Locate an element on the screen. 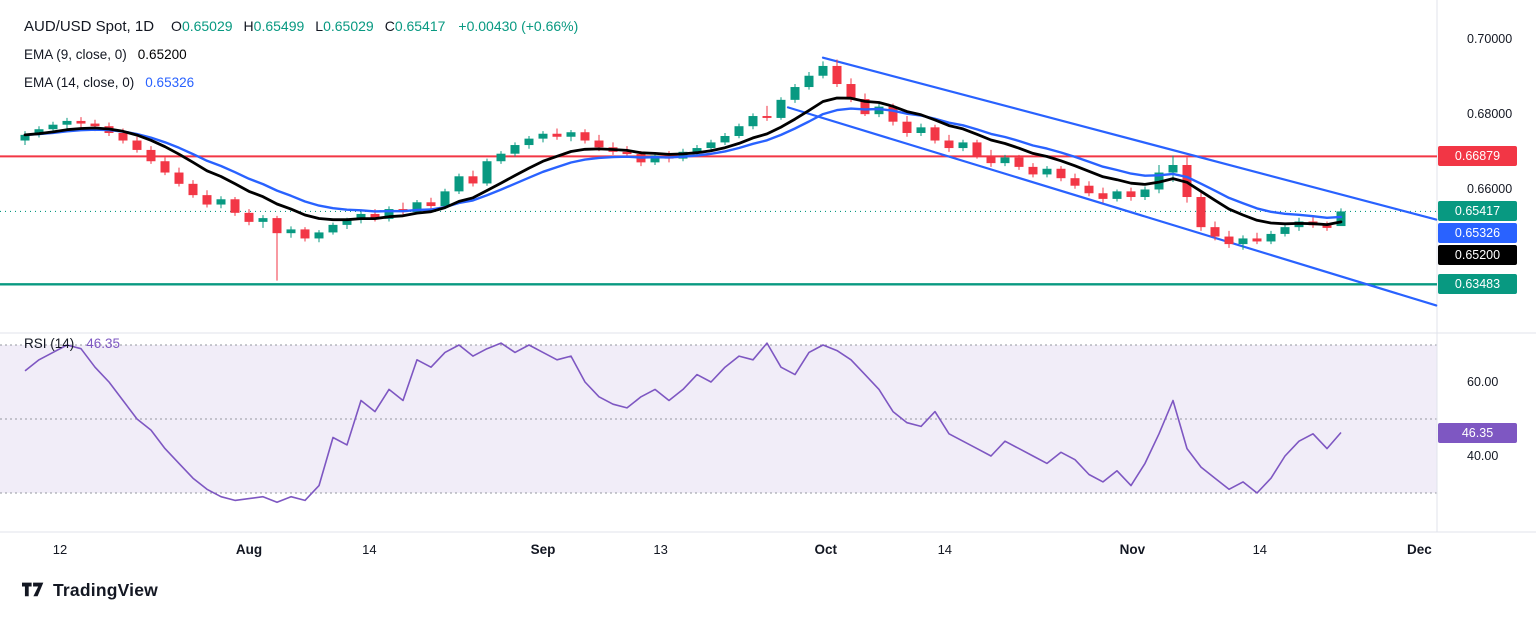 The height and width of the screenshot is (618, 1536). ema9-value: 0.65200 is located at coordinates (162, 54).